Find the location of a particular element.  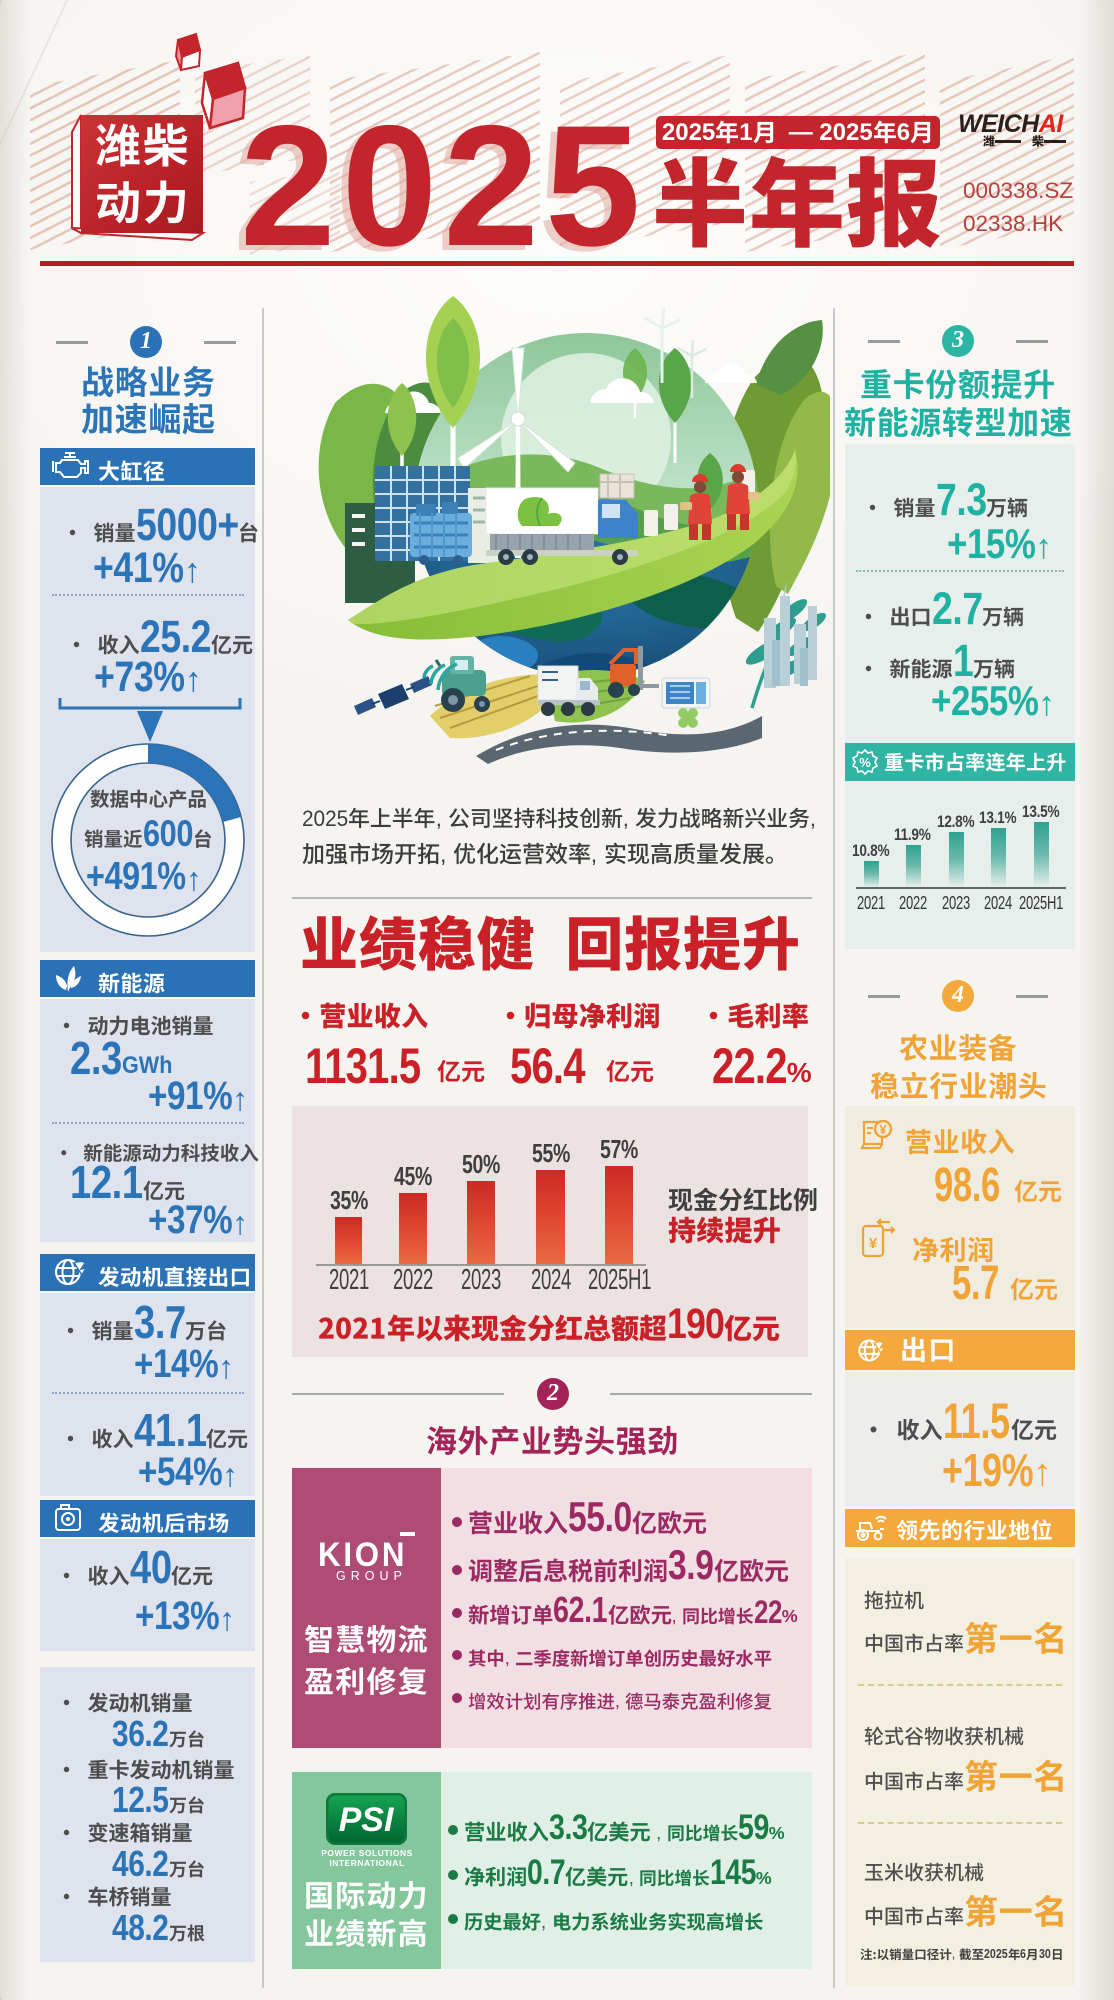

svg-text: PSI is located at coordinates (367, 1820).